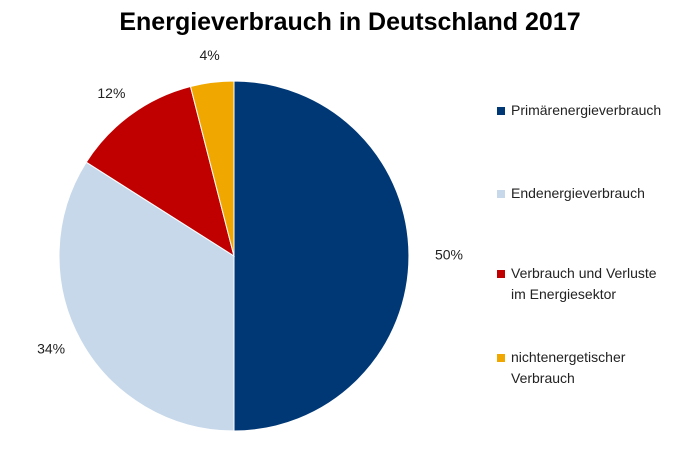  What do you see at coordinates (578, 193) in the screenshot?
I see `legend-label: Endenergieverbrauch` at bounding box center [578, 193].